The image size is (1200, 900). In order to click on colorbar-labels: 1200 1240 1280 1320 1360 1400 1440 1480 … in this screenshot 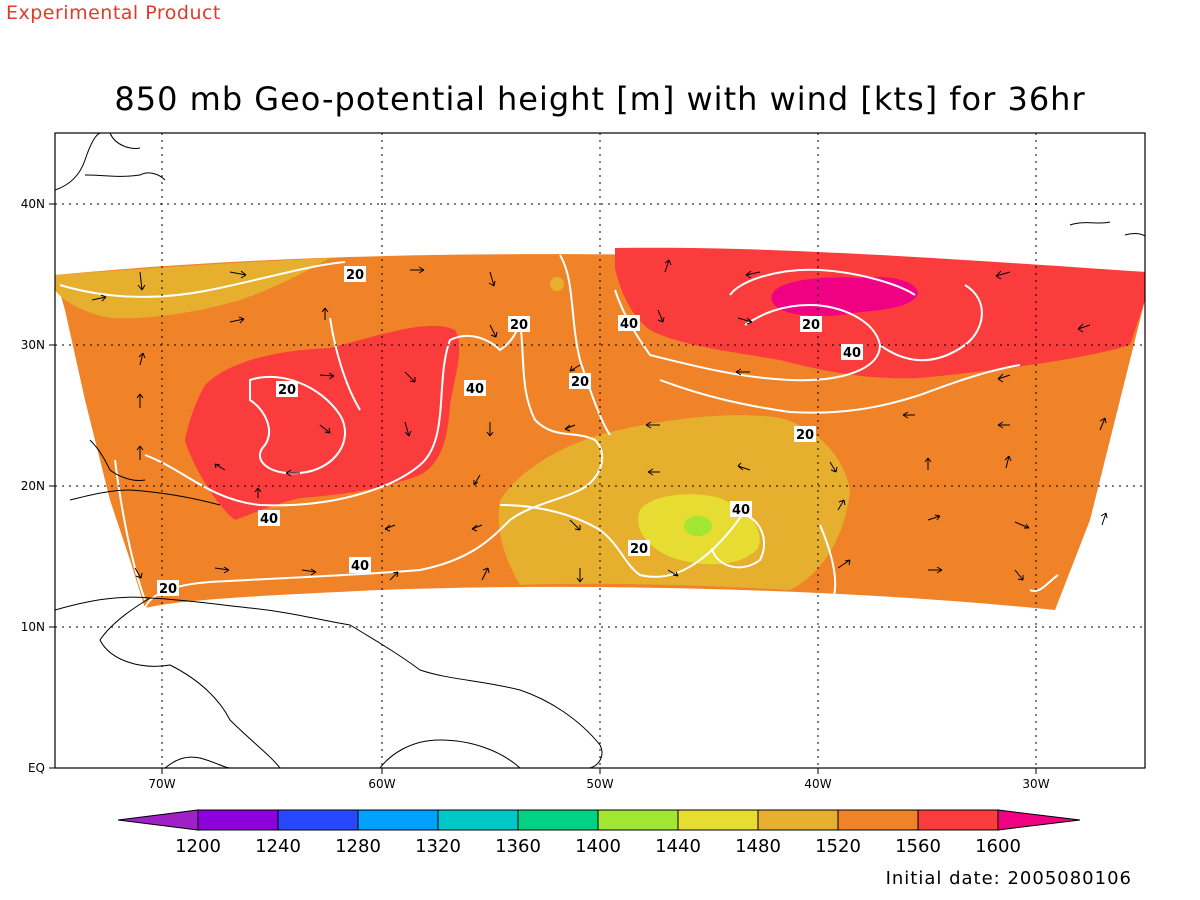, I will do `click(598, 846)`.